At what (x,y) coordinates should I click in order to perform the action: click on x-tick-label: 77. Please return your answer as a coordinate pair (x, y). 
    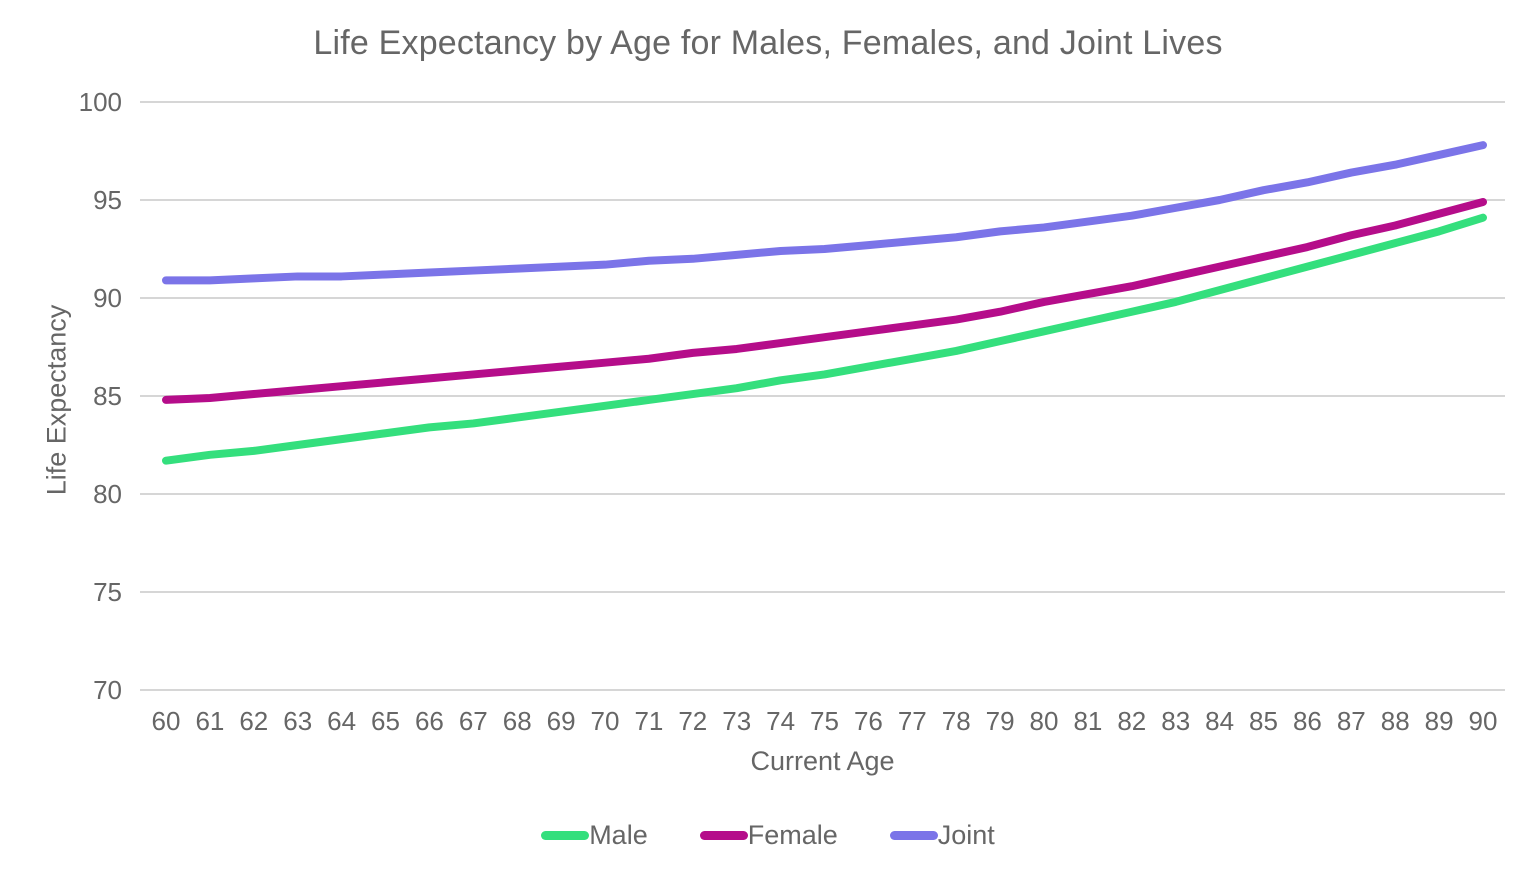
    Looking at the image, I should click on (912, 721).